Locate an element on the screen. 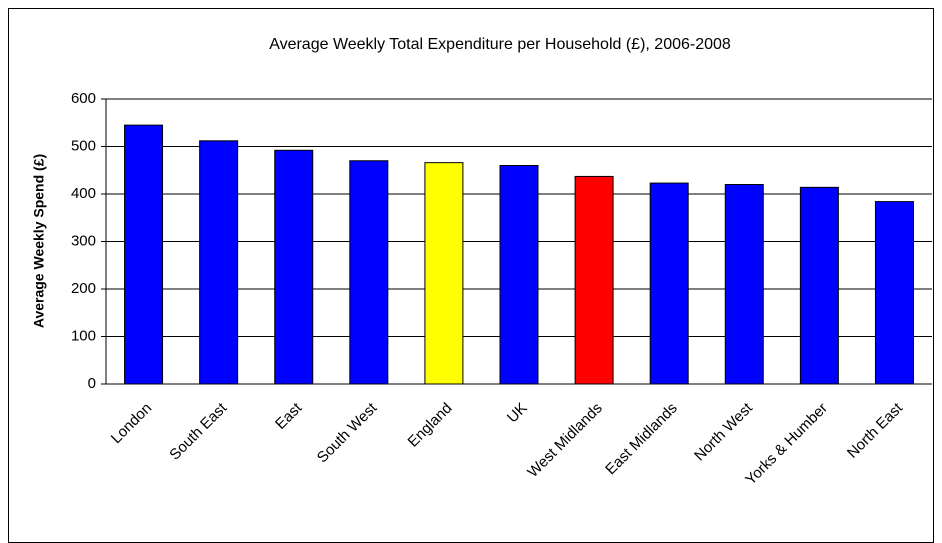 This screenshot has height=543, width=942. y-tick-label: 400 is located at coordinates (83, 193).